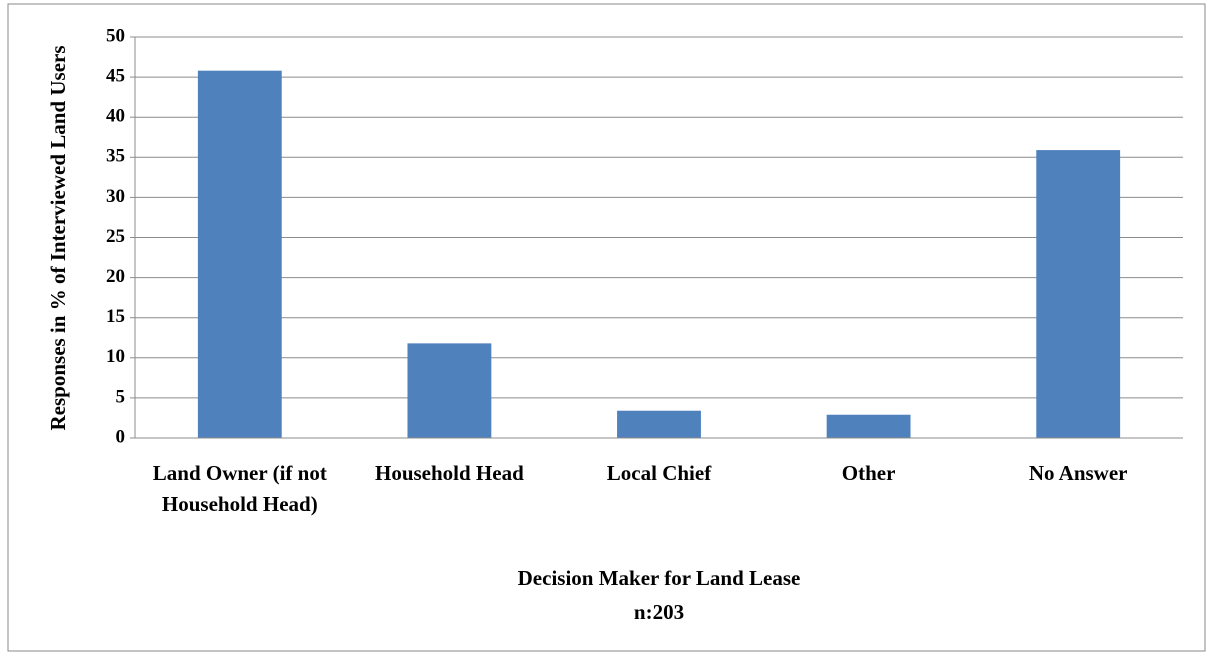  I want to click on y-tick-label: 10, so click(115, 356).